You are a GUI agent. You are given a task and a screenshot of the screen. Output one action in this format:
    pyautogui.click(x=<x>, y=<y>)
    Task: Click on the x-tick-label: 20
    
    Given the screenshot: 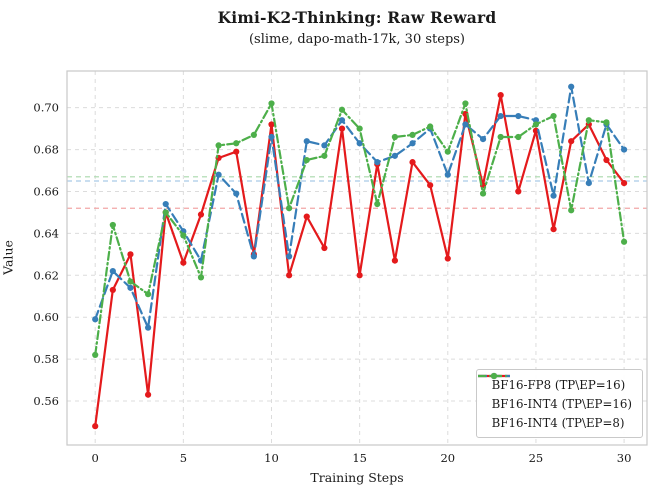 What is the action you would take?
    pyautogui.click(x=447, y=458)
    